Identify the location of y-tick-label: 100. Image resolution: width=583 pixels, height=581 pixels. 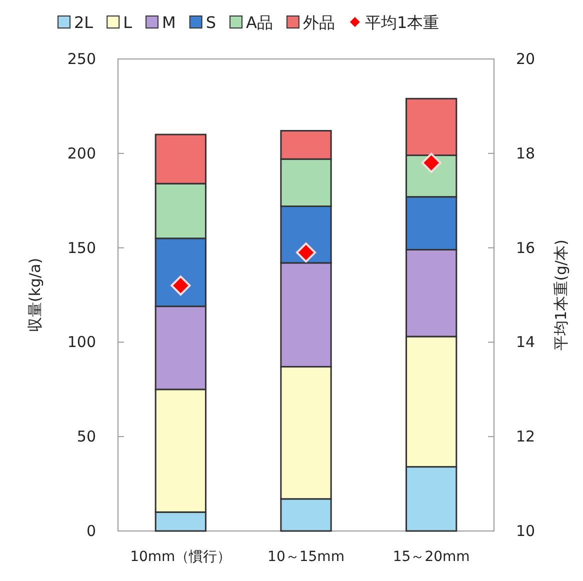
(81, 342).